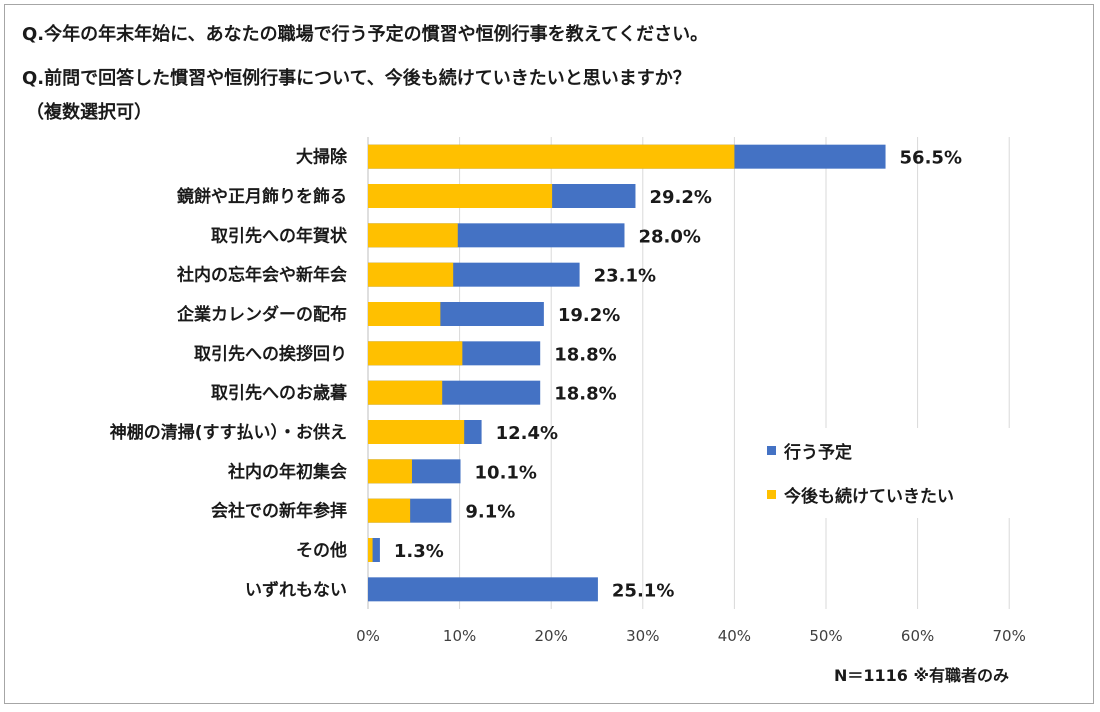  What do you see at coordinates (368, 636) in the screenshot?
I see `x-tick-label: 0%` at bounding box center [368, 636].